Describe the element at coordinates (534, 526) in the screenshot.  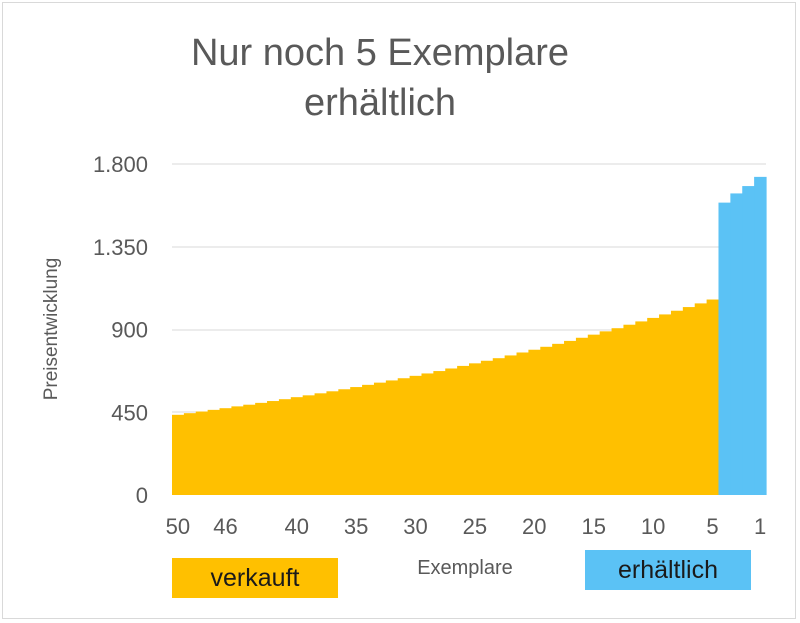
I see `x-tick-label: 20` at that location.